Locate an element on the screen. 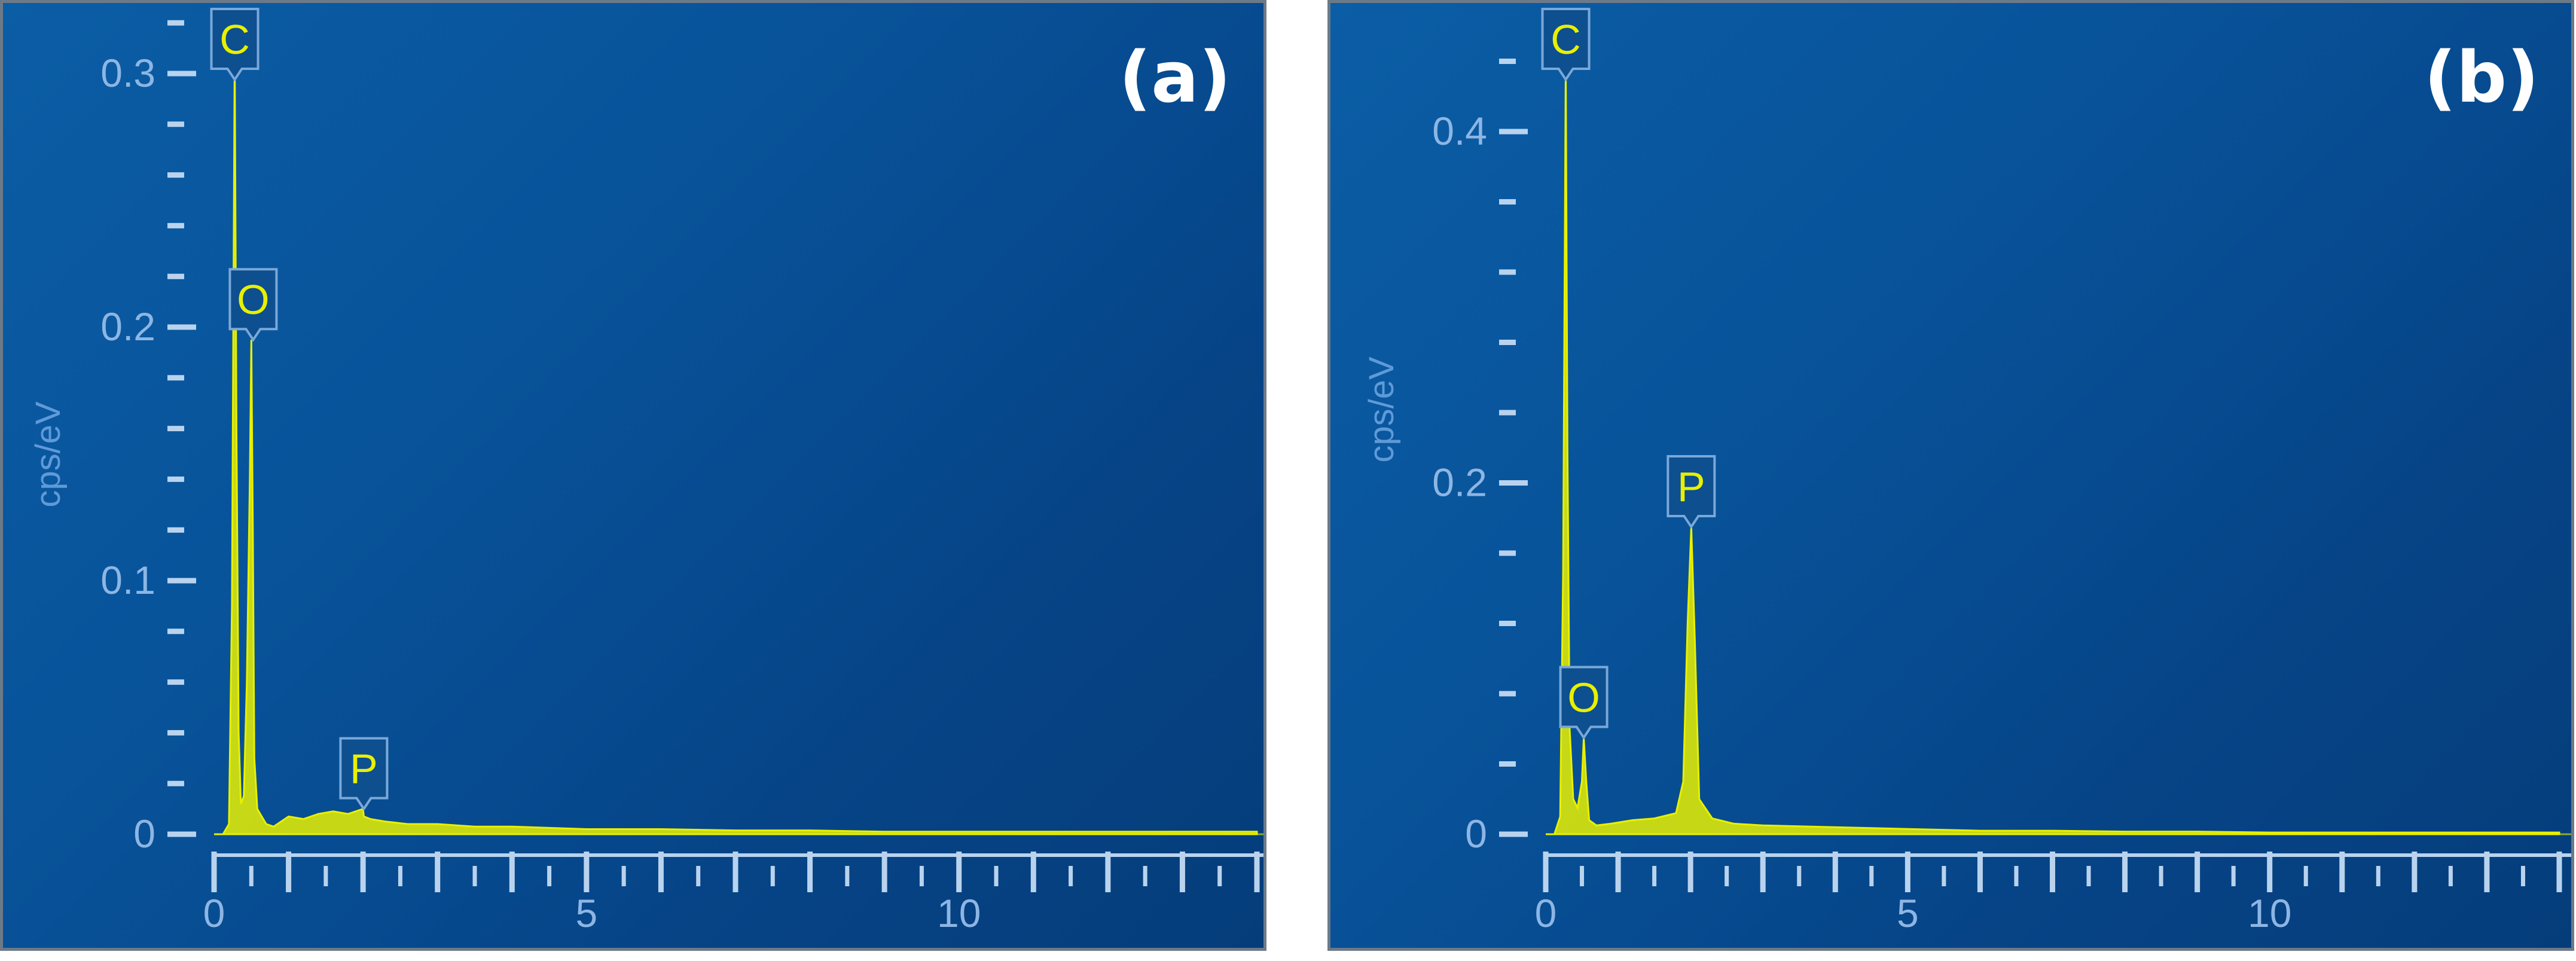  panel-tag: (b) is located at coordinates (2481, 77).